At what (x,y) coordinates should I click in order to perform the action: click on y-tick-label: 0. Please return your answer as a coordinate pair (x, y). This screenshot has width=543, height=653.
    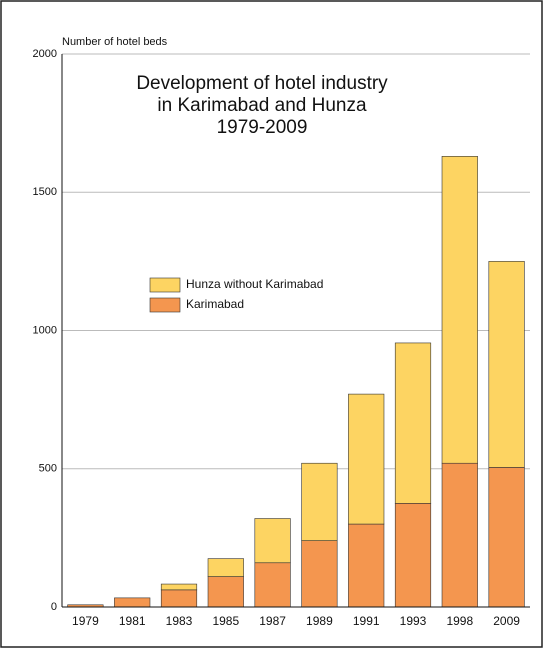
    Looking at the image, I should click on (54, 607).